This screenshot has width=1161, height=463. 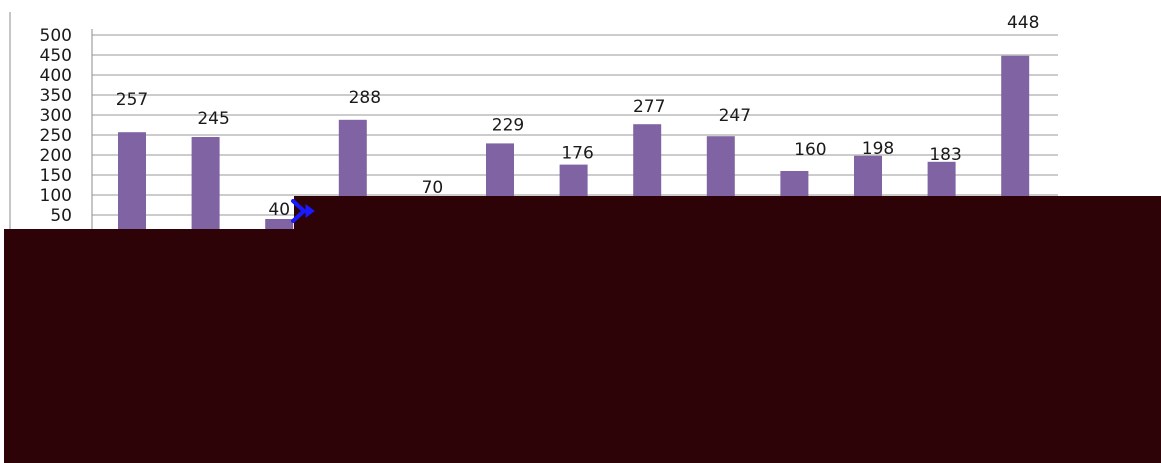 I want to click on data-label: 257, so click(x=132, y=100).